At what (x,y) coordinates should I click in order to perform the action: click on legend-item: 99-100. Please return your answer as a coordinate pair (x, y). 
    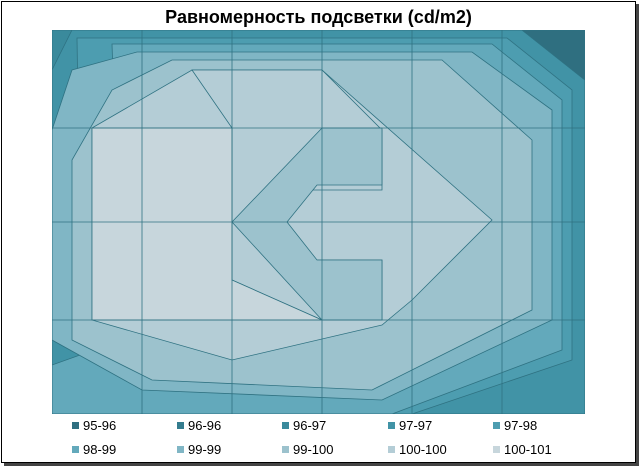
    Looking at the image, I should click on (307, 449).